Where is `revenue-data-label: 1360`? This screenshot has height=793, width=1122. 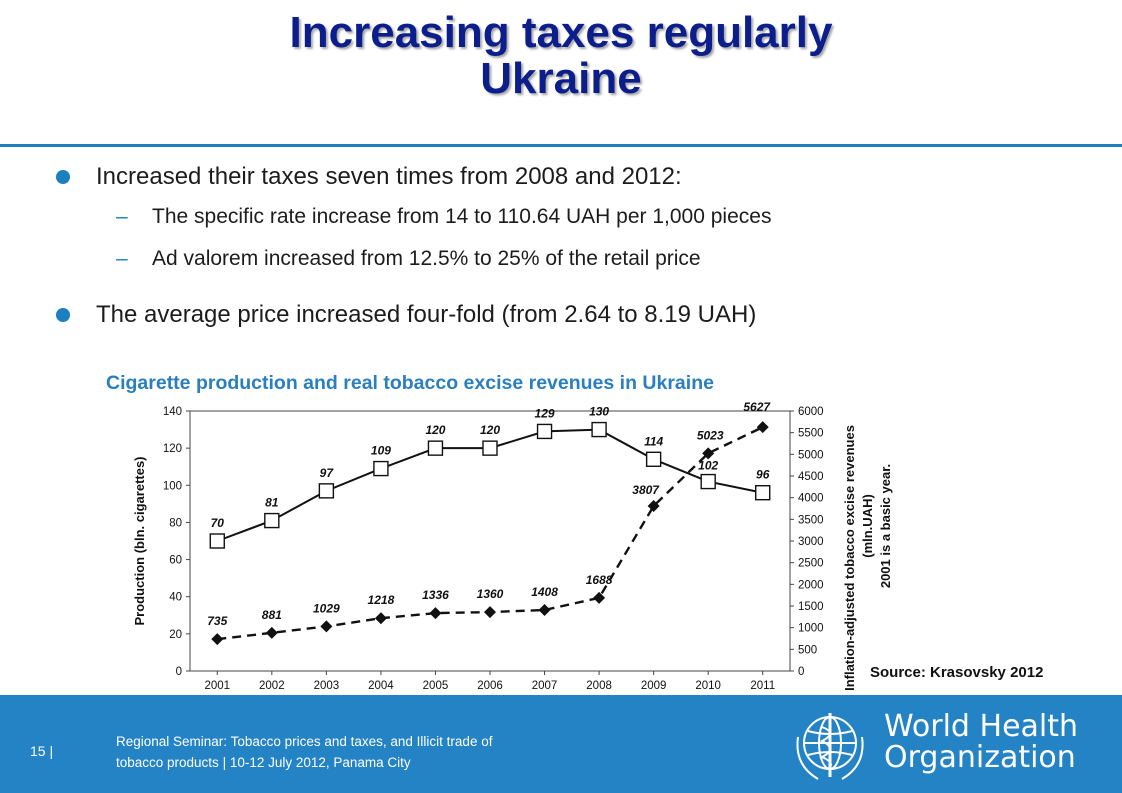 revenue-data-label: 1360 is located at coordinates (490, 594).